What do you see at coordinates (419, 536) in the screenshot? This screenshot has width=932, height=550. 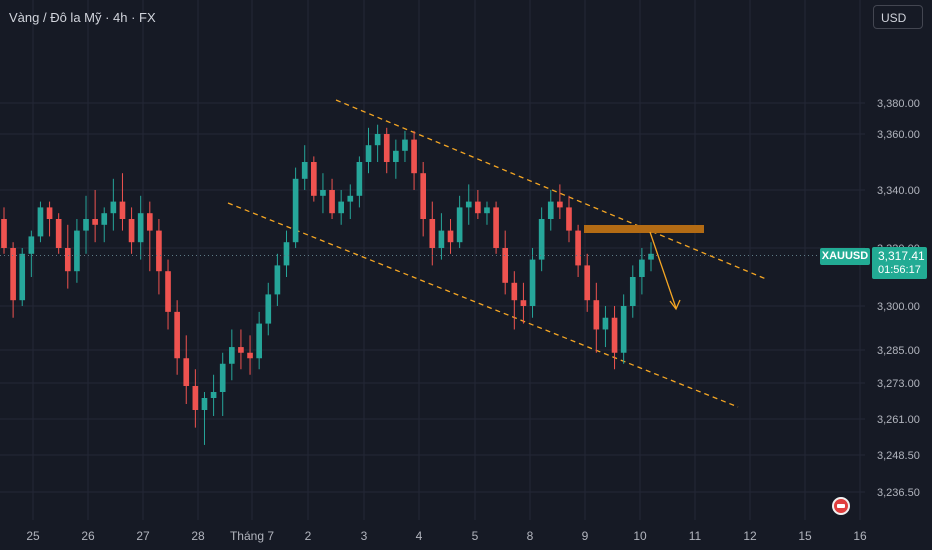 I see `date-tick-label: 4` at bounding box center [419, 536].